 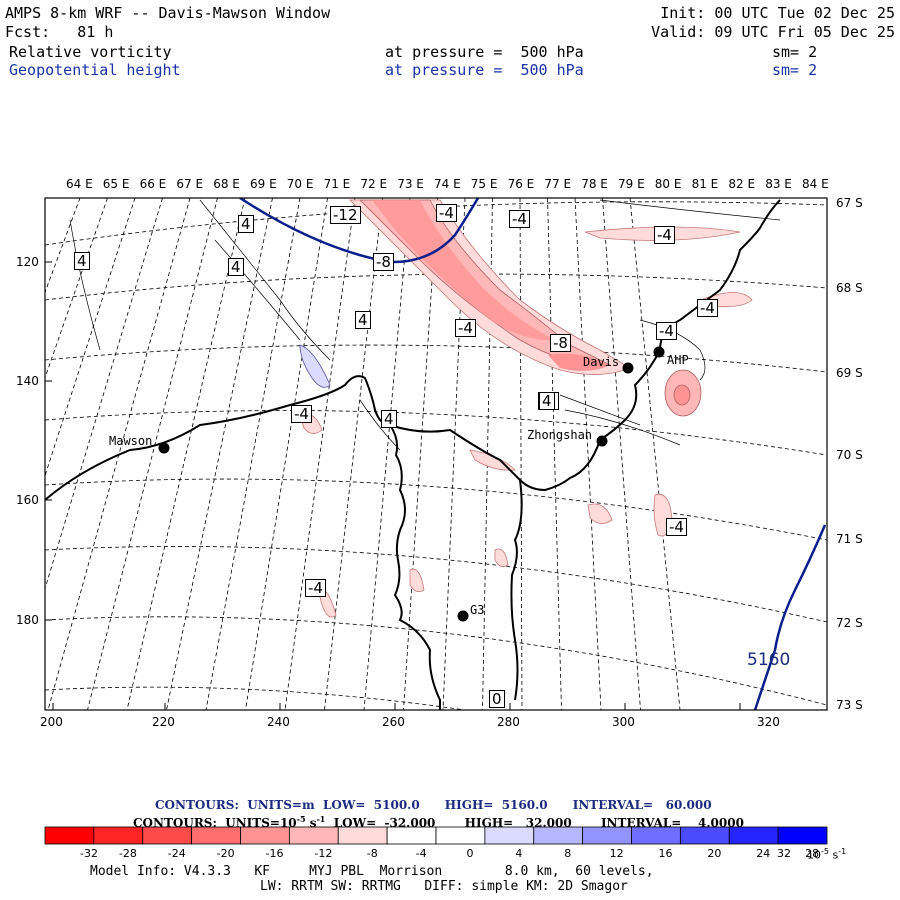 What do you see at coordinates (484, 70) in the screenshot?
I see `field2-level: at pressure = 500 hPa` at bounding box center [484, 70].